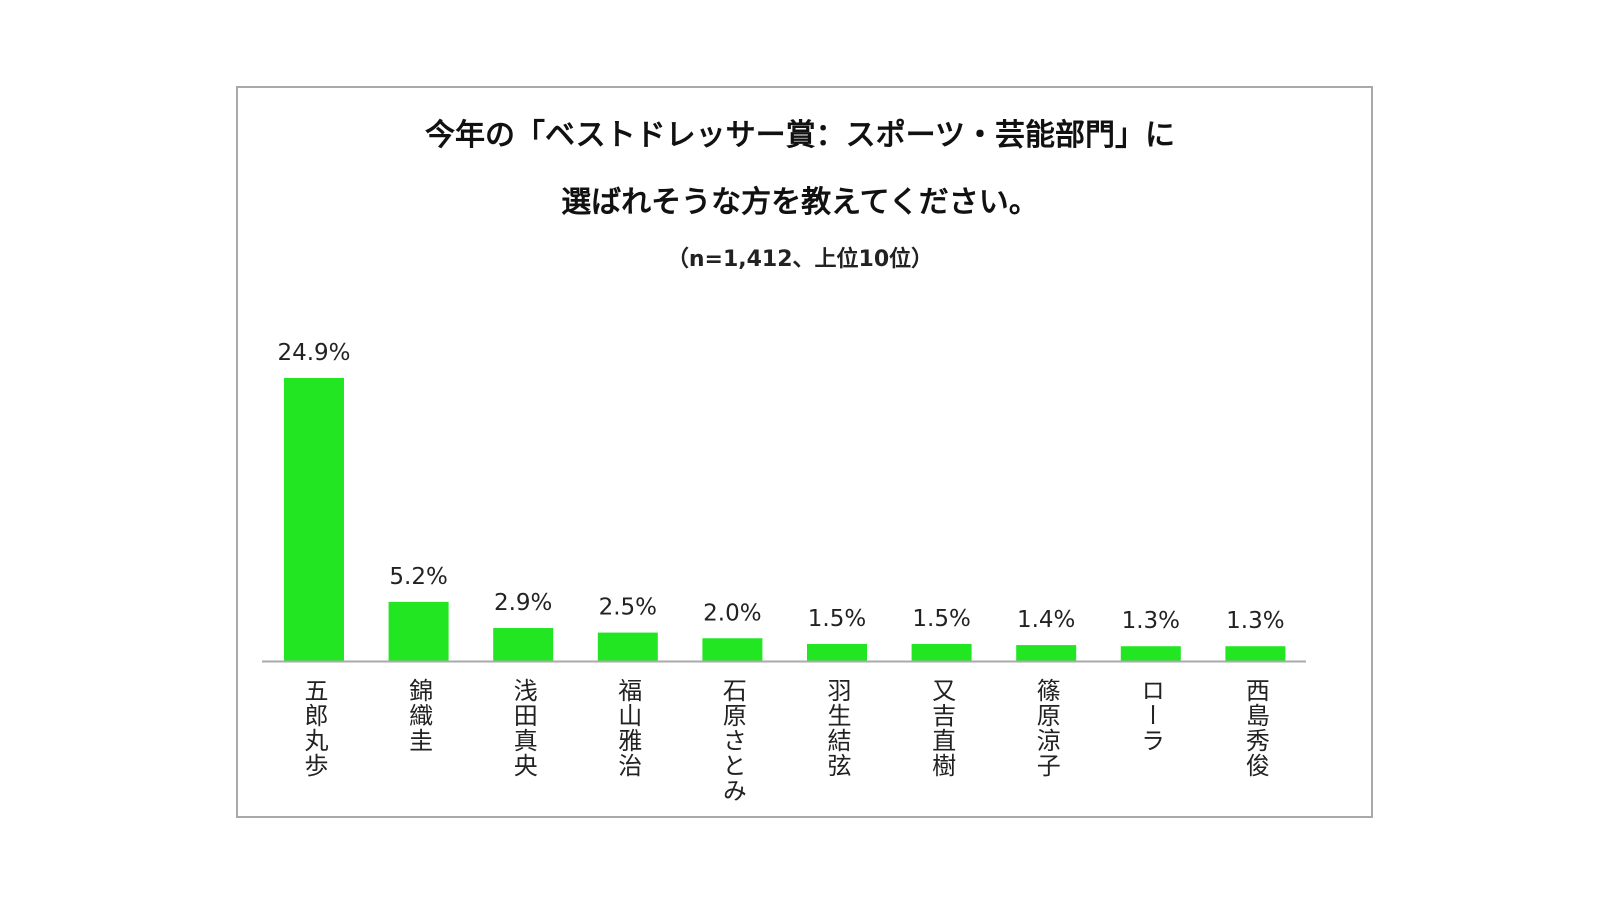 This screenshot has width=1600, height=900. I want to click on value-label-5: 2.0%, so click(732, 613).